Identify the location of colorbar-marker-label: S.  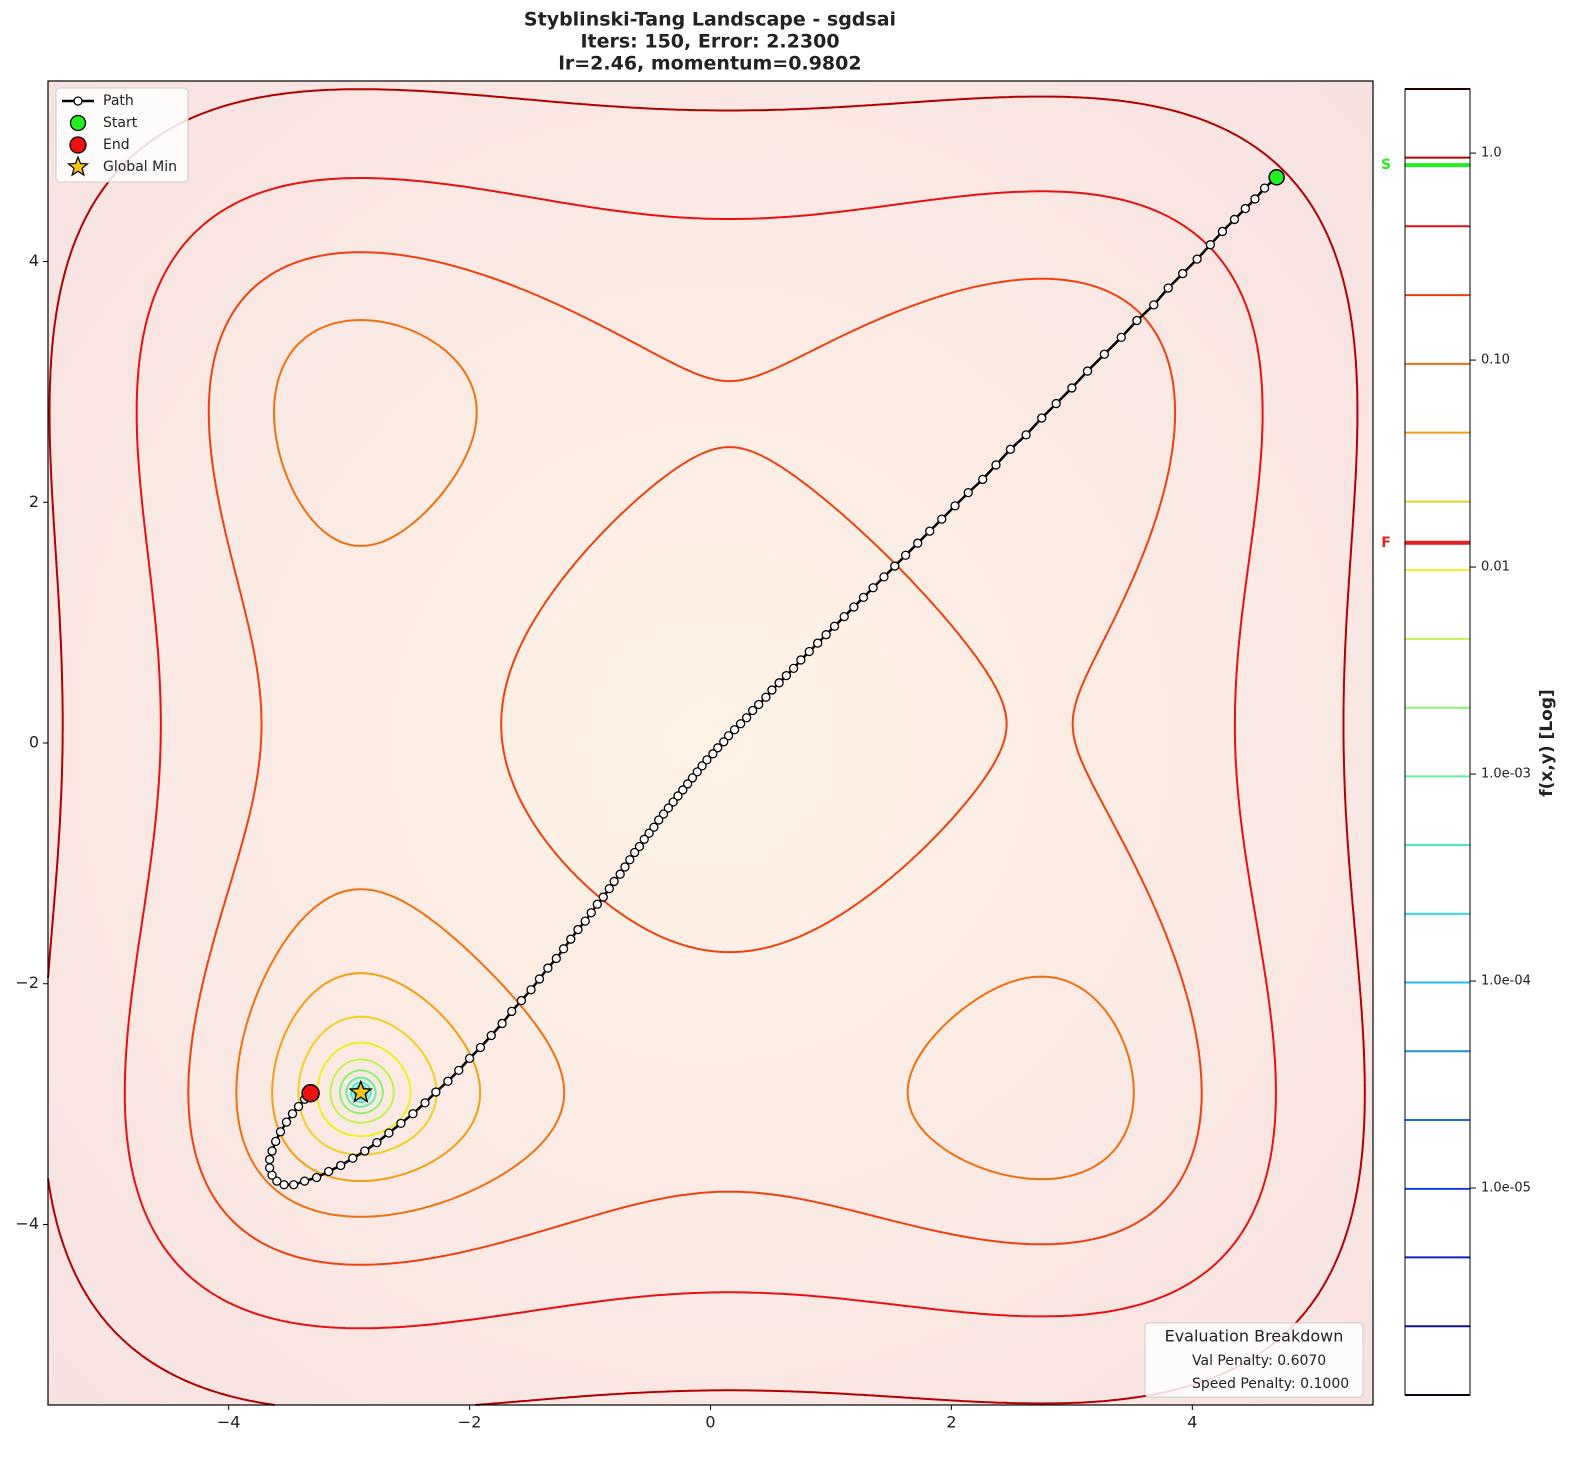
(1386, 165).